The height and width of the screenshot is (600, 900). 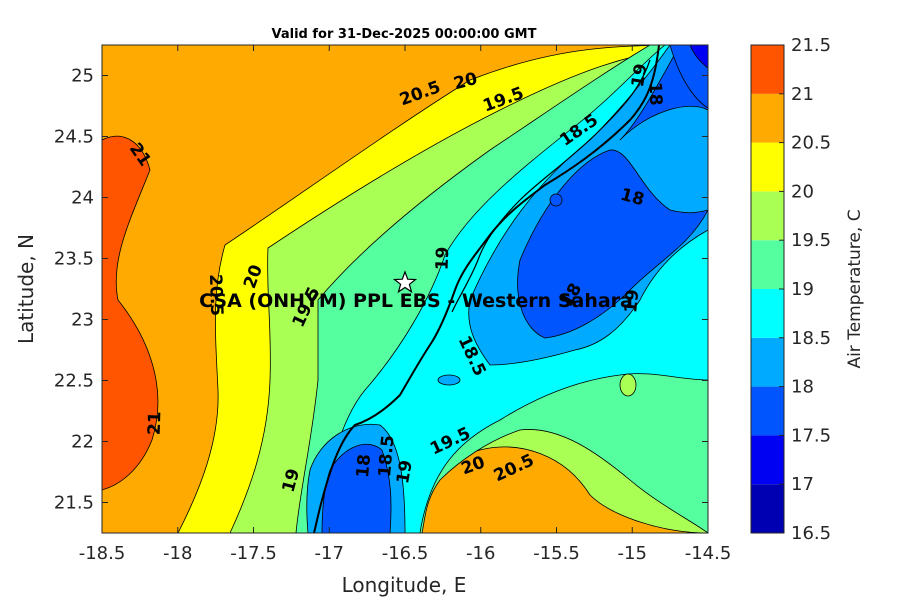 What do you see at coordinates (82, 76) in the screenshot?
I see `y-tick-label: 25` at bounding box center [82, 76].